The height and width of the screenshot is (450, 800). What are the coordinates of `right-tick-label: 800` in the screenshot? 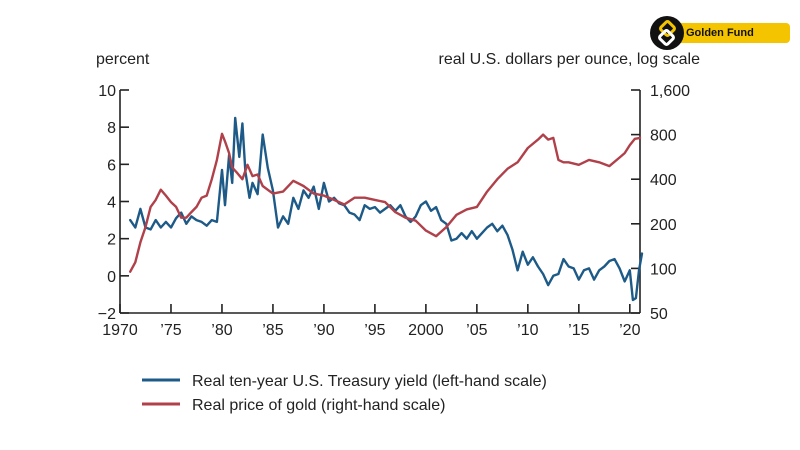 It's located at (663, 136).